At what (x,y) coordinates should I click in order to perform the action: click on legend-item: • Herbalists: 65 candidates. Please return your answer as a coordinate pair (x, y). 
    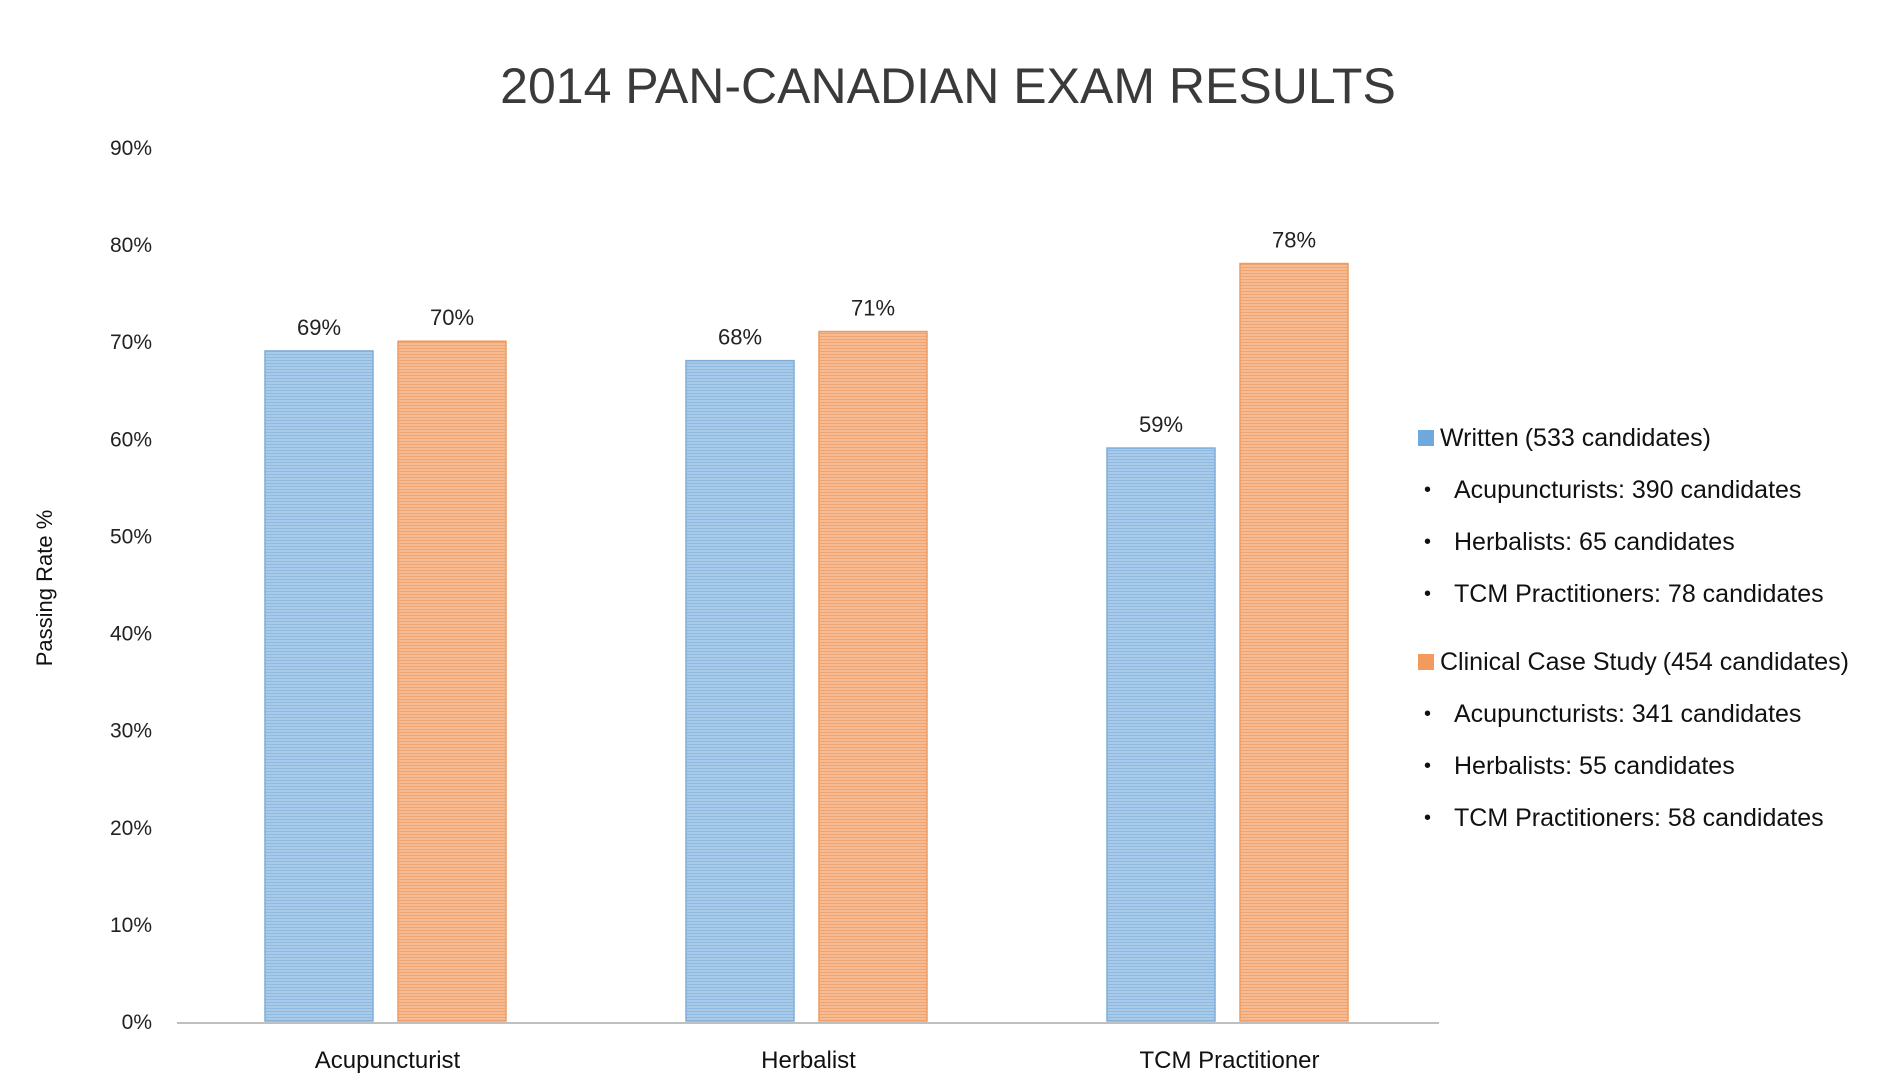
    Looking at the image, I should click on (1648, 542).